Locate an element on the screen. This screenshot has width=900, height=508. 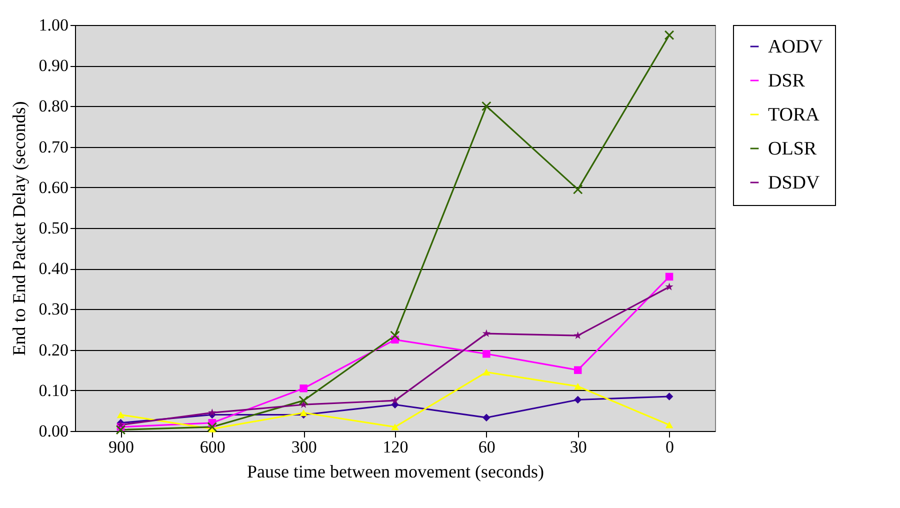
legend-label: OLSR is located at coordinates (792, 149).